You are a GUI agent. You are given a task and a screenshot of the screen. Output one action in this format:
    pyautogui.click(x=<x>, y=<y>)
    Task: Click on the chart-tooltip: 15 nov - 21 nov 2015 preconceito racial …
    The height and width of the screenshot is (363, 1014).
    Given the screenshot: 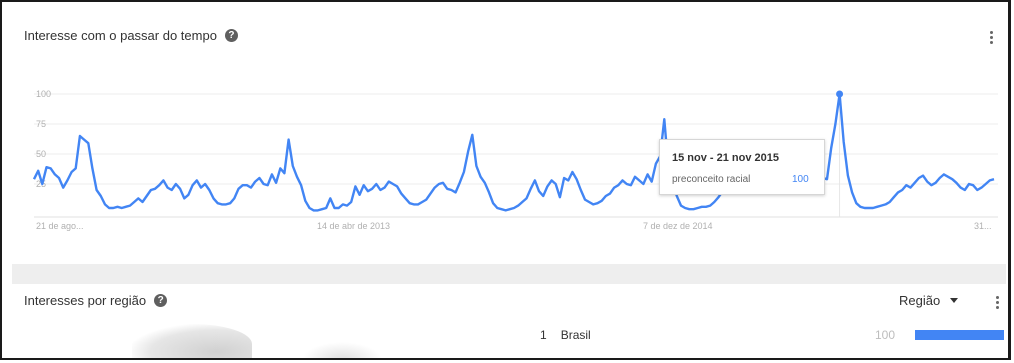 What is the action you would take?
    pyautogui.click(x=742, y=167)
    